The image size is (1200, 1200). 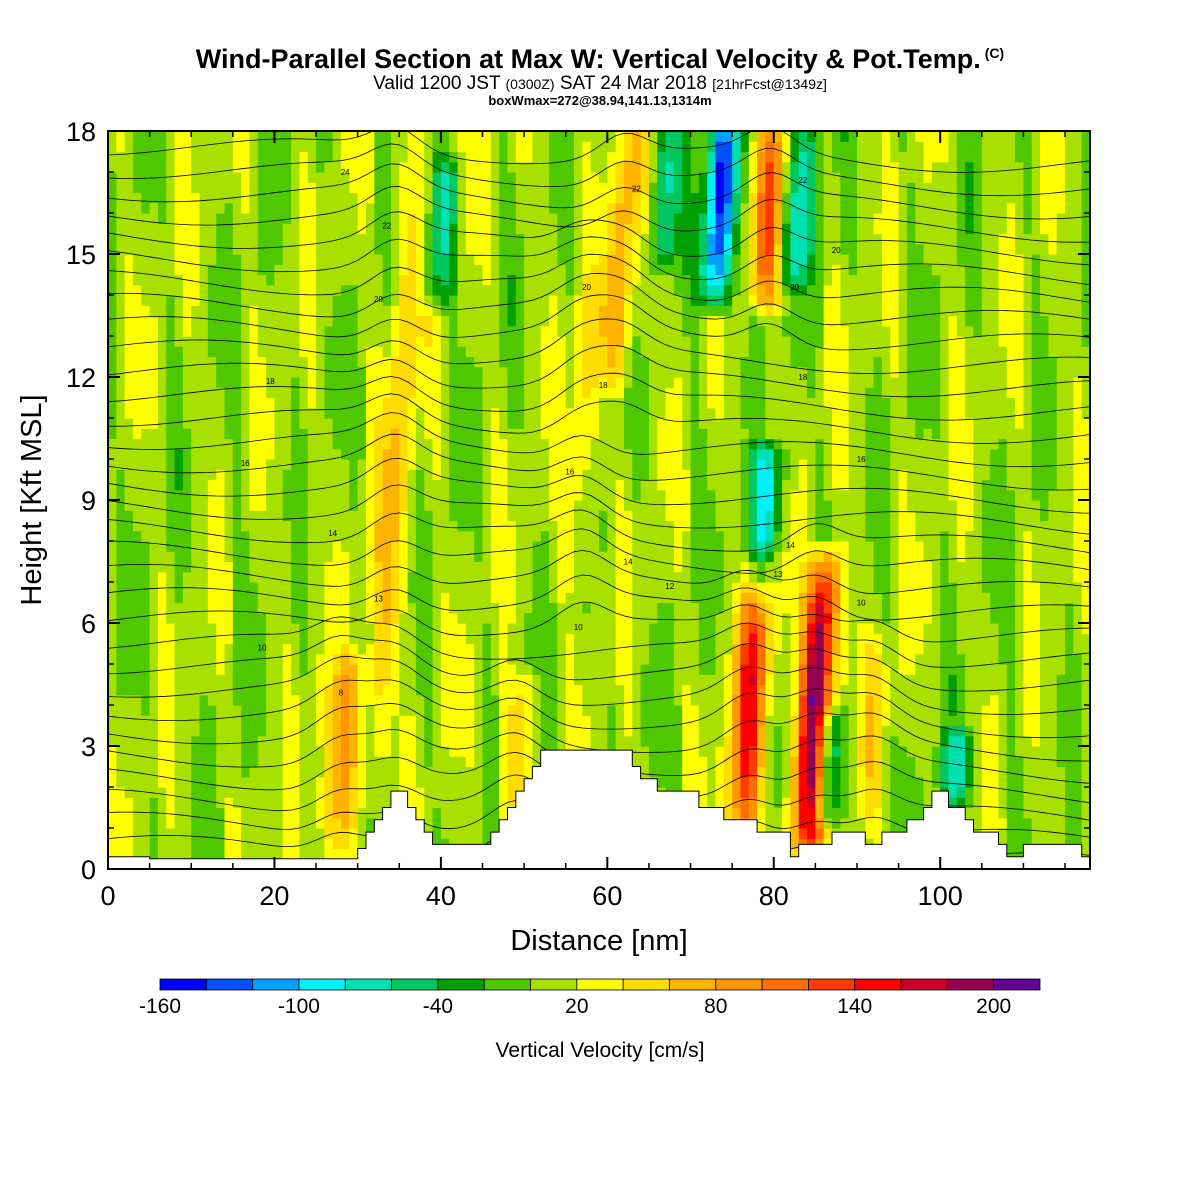 What do you see at coordinates (994, 53) in the screenshot?
I see `copyright-mark: (C)` at bounding box center [994, 53].